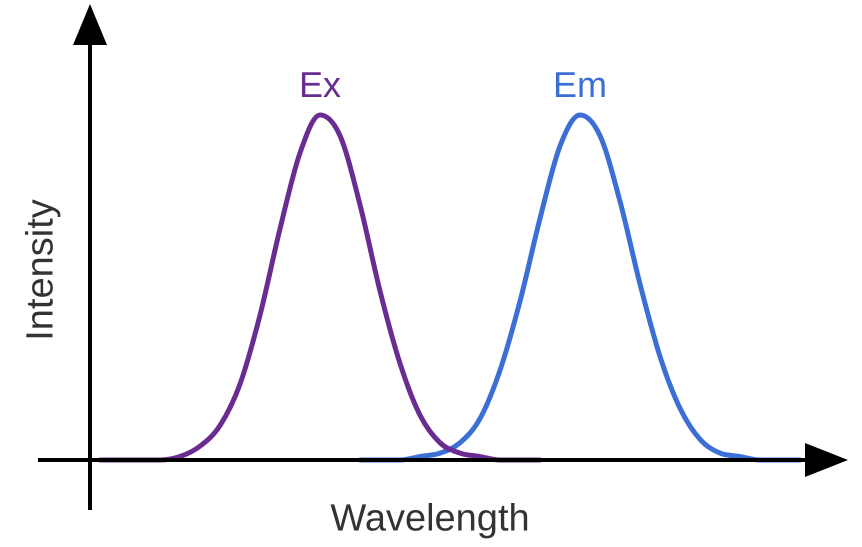 The width and height of the screenshot is (862, 547). I want to click on series-label: Em, so click(580, 84).